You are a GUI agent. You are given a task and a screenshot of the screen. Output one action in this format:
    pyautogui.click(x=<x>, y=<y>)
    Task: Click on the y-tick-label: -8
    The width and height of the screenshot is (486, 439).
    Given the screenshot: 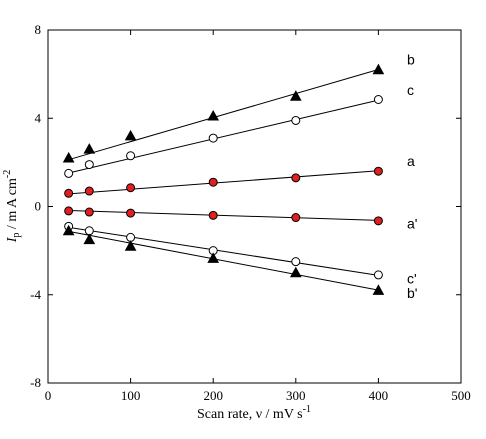 What is the action you would take?
    pyautogui.click(x=35, y=382)
    